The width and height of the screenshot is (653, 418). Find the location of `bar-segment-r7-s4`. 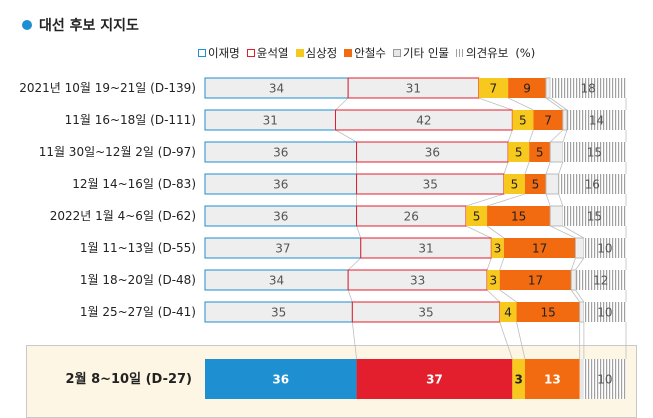

bar-segment-r7-s4 is located at coordinates (582, 312).